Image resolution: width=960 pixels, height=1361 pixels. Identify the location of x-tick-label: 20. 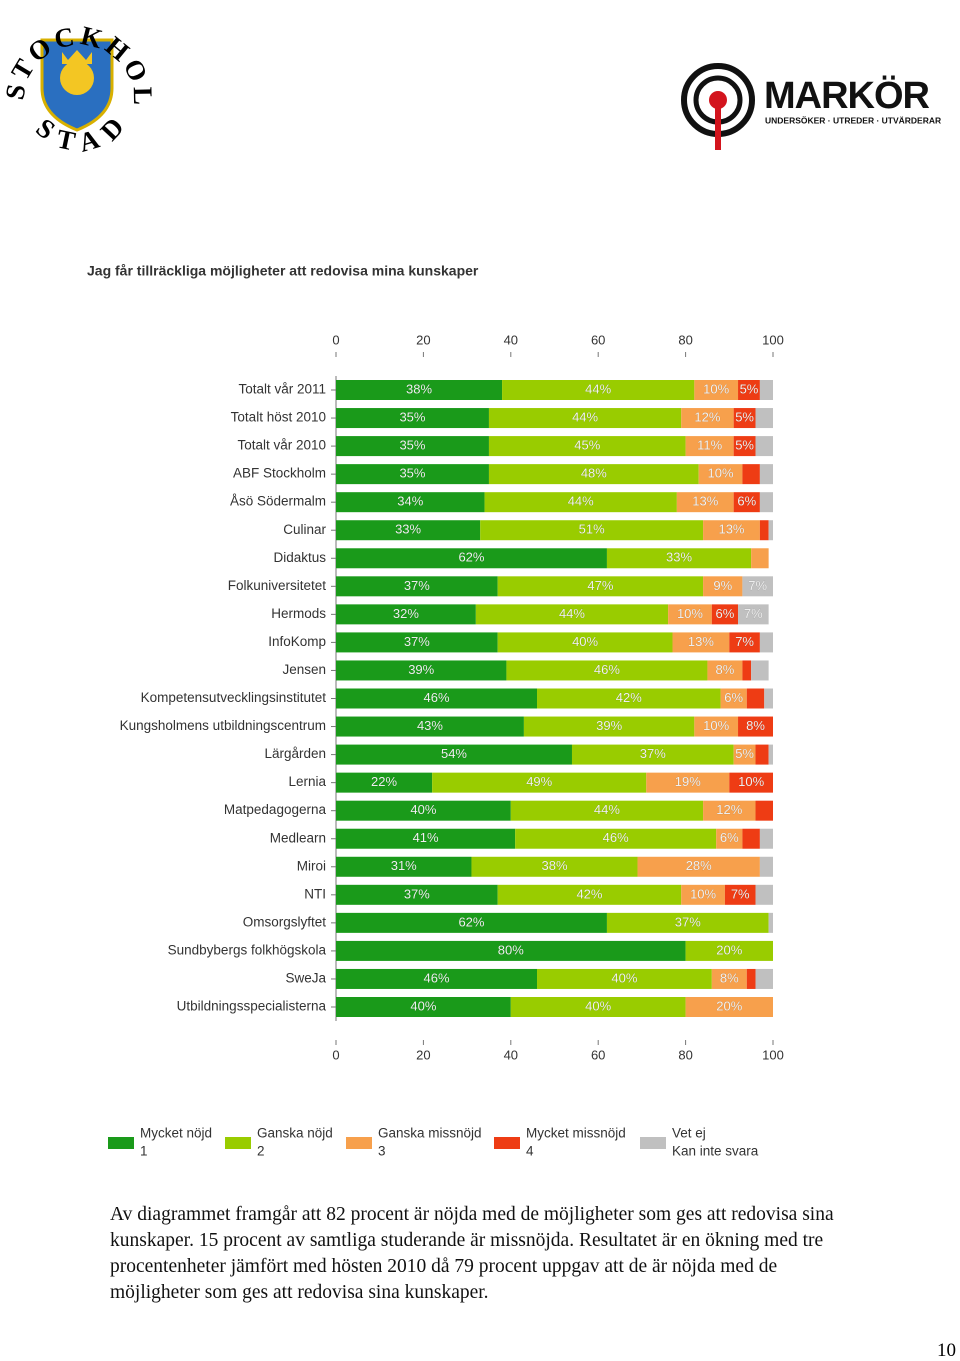
(423, 1054).